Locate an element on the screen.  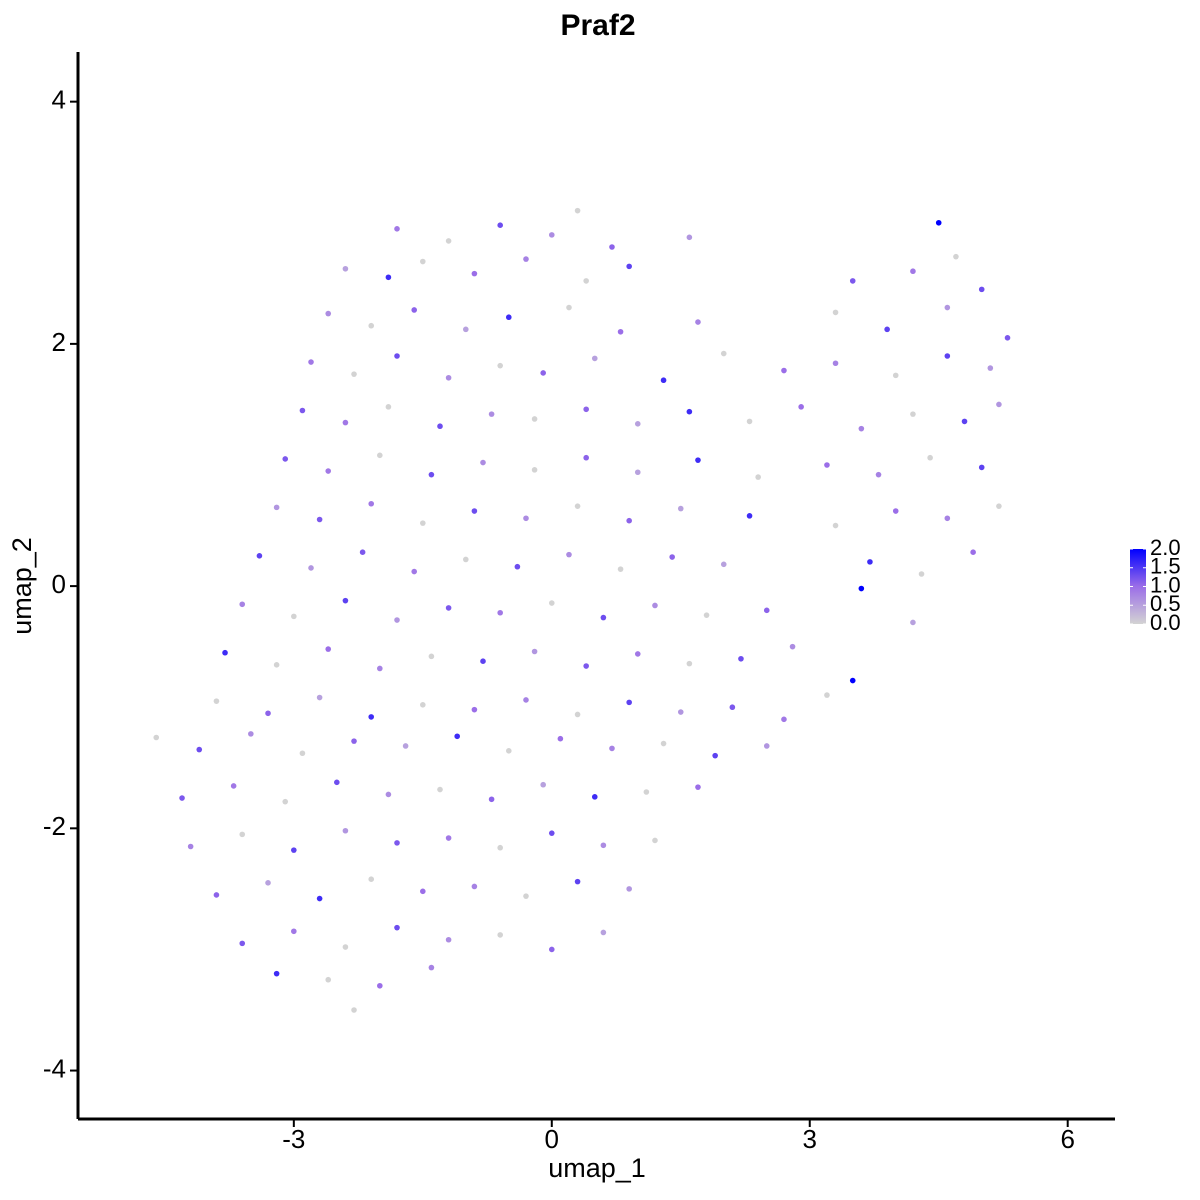
y-tick-label: -2 is located at coordinates (54, 826).